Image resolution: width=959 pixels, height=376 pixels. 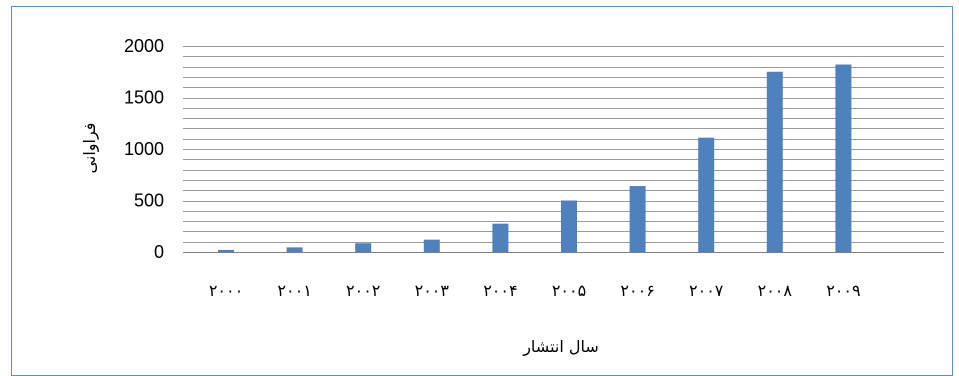 I want to click on x-tick-label: ۲۰۰۶, so click(x=637, y=290).